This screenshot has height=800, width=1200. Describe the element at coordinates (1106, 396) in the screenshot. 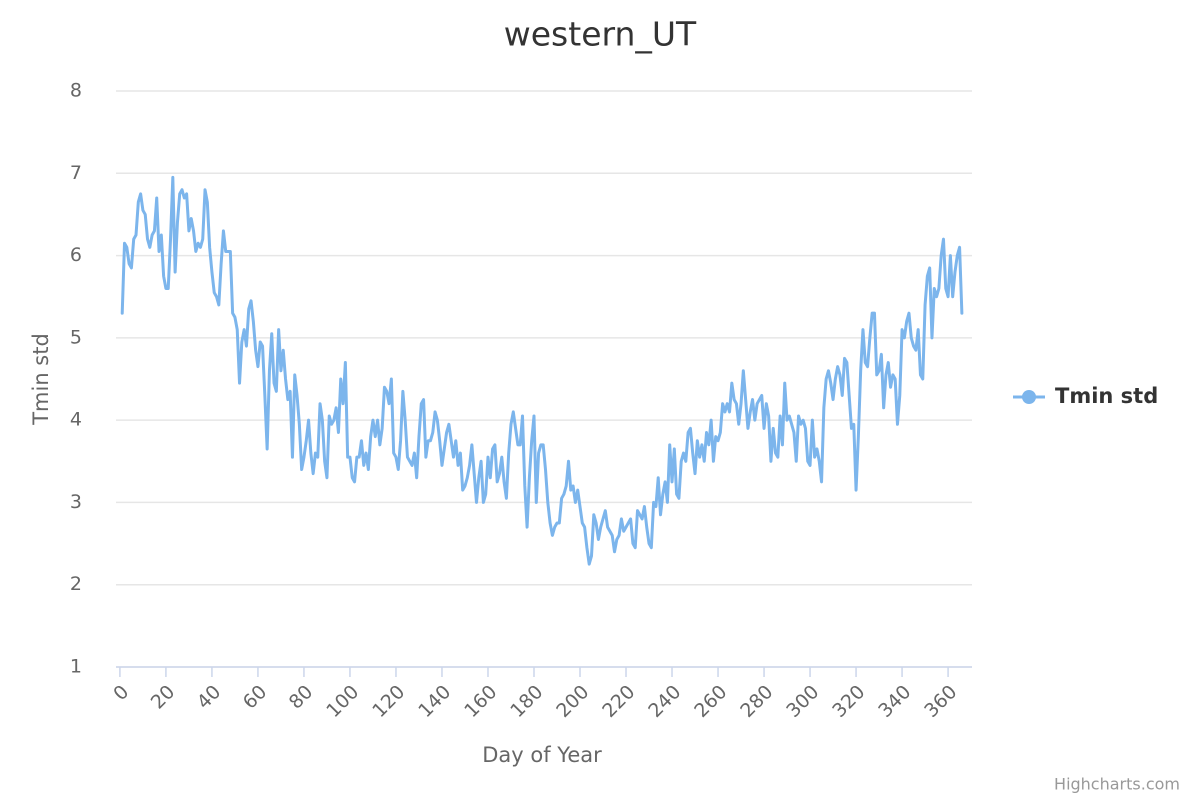

I see `legend-item: Tmin std` at that location.